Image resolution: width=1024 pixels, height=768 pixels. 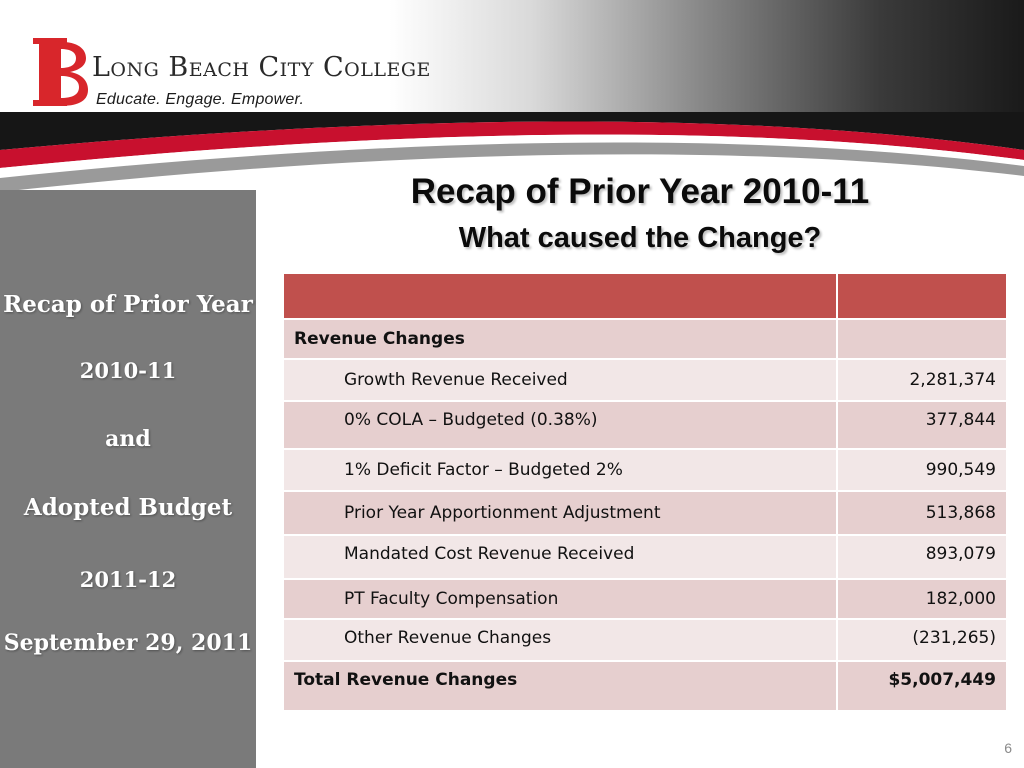 What do you see at coordinates (922, 380) in the screenshot?
I see `row-value: 2,281,374` at bounding box center [922, 380].